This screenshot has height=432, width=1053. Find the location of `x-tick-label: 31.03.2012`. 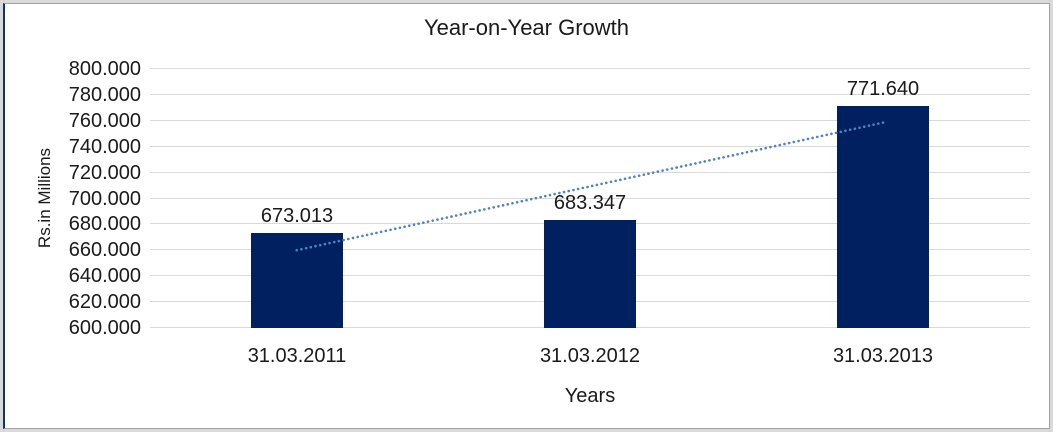

x-tick-label: 31.03.2012 is located at coordinates (590, 356).